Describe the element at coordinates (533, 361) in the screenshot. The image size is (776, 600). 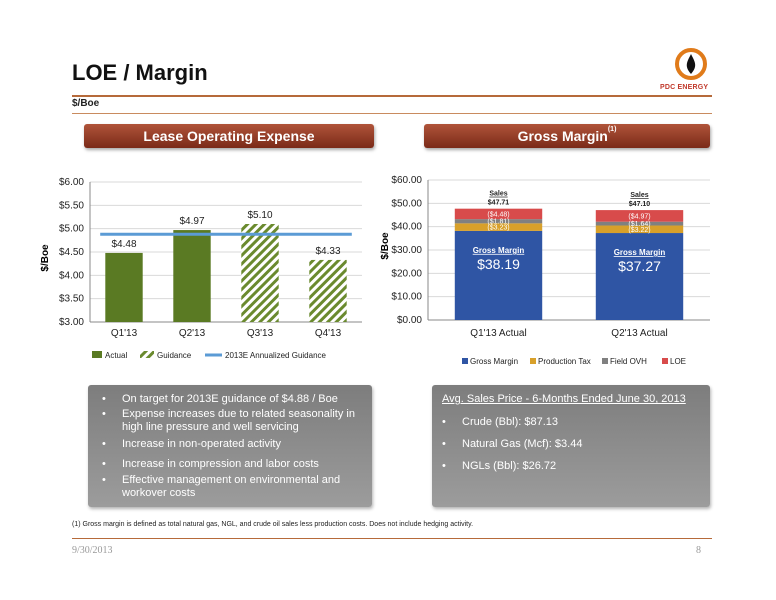
I see `legend-swatch-production-tax` at that location.